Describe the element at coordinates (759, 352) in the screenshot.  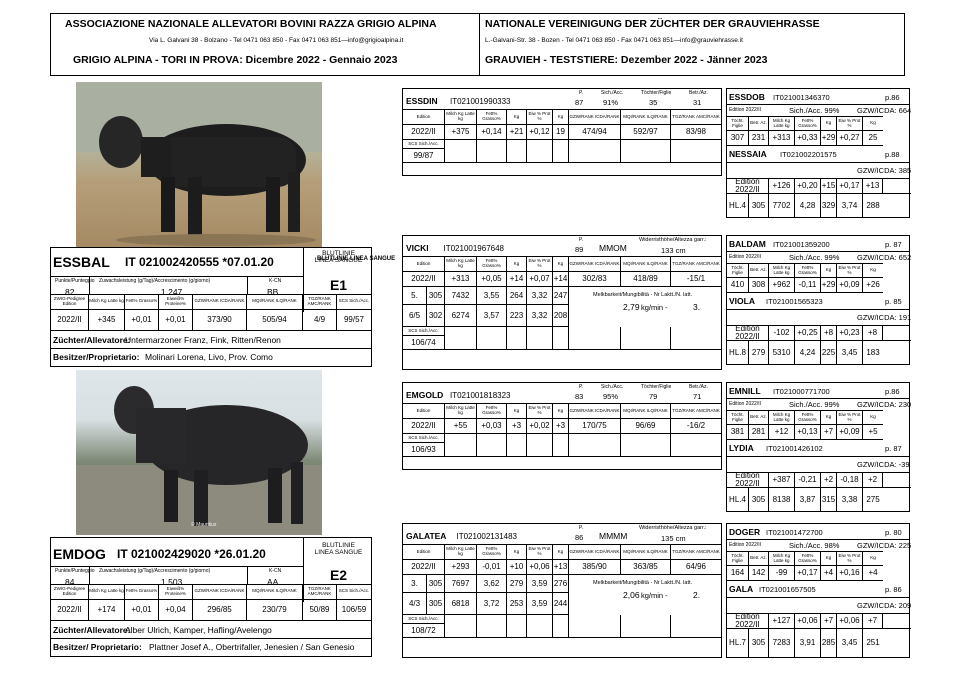
I see `dam-hl-1-1: 279` at that location.